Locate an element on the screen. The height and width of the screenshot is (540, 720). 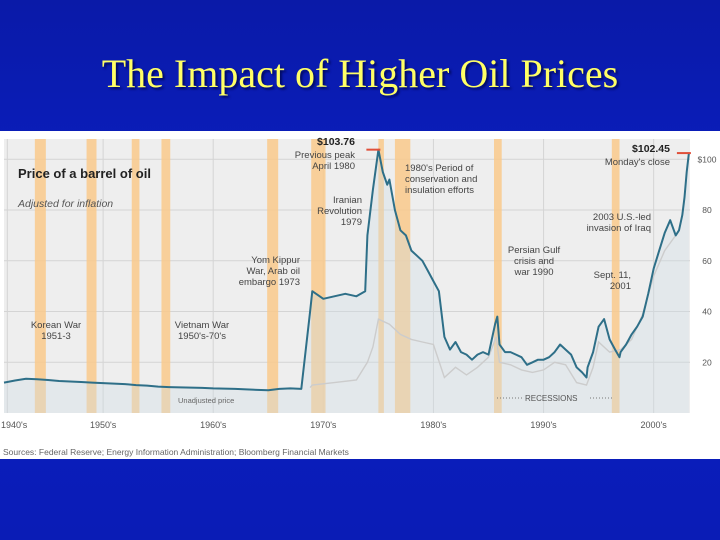
chart-subtitle: Adjusted for inflation is located at coordinates (65, 204).